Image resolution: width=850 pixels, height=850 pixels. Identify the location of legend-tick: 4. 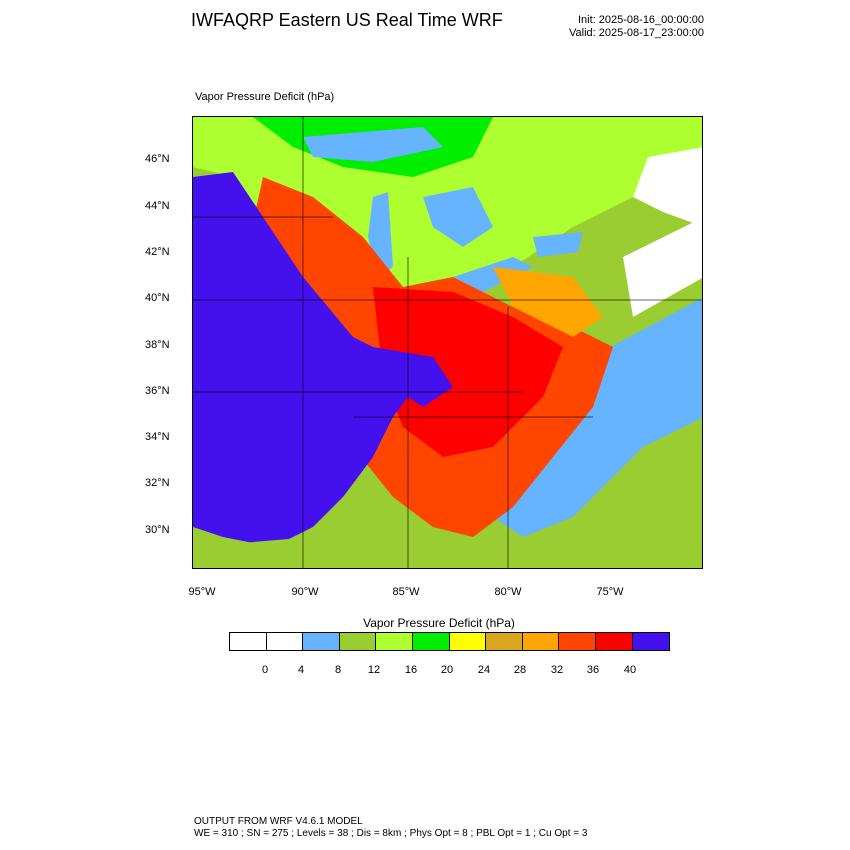
(301, 670).